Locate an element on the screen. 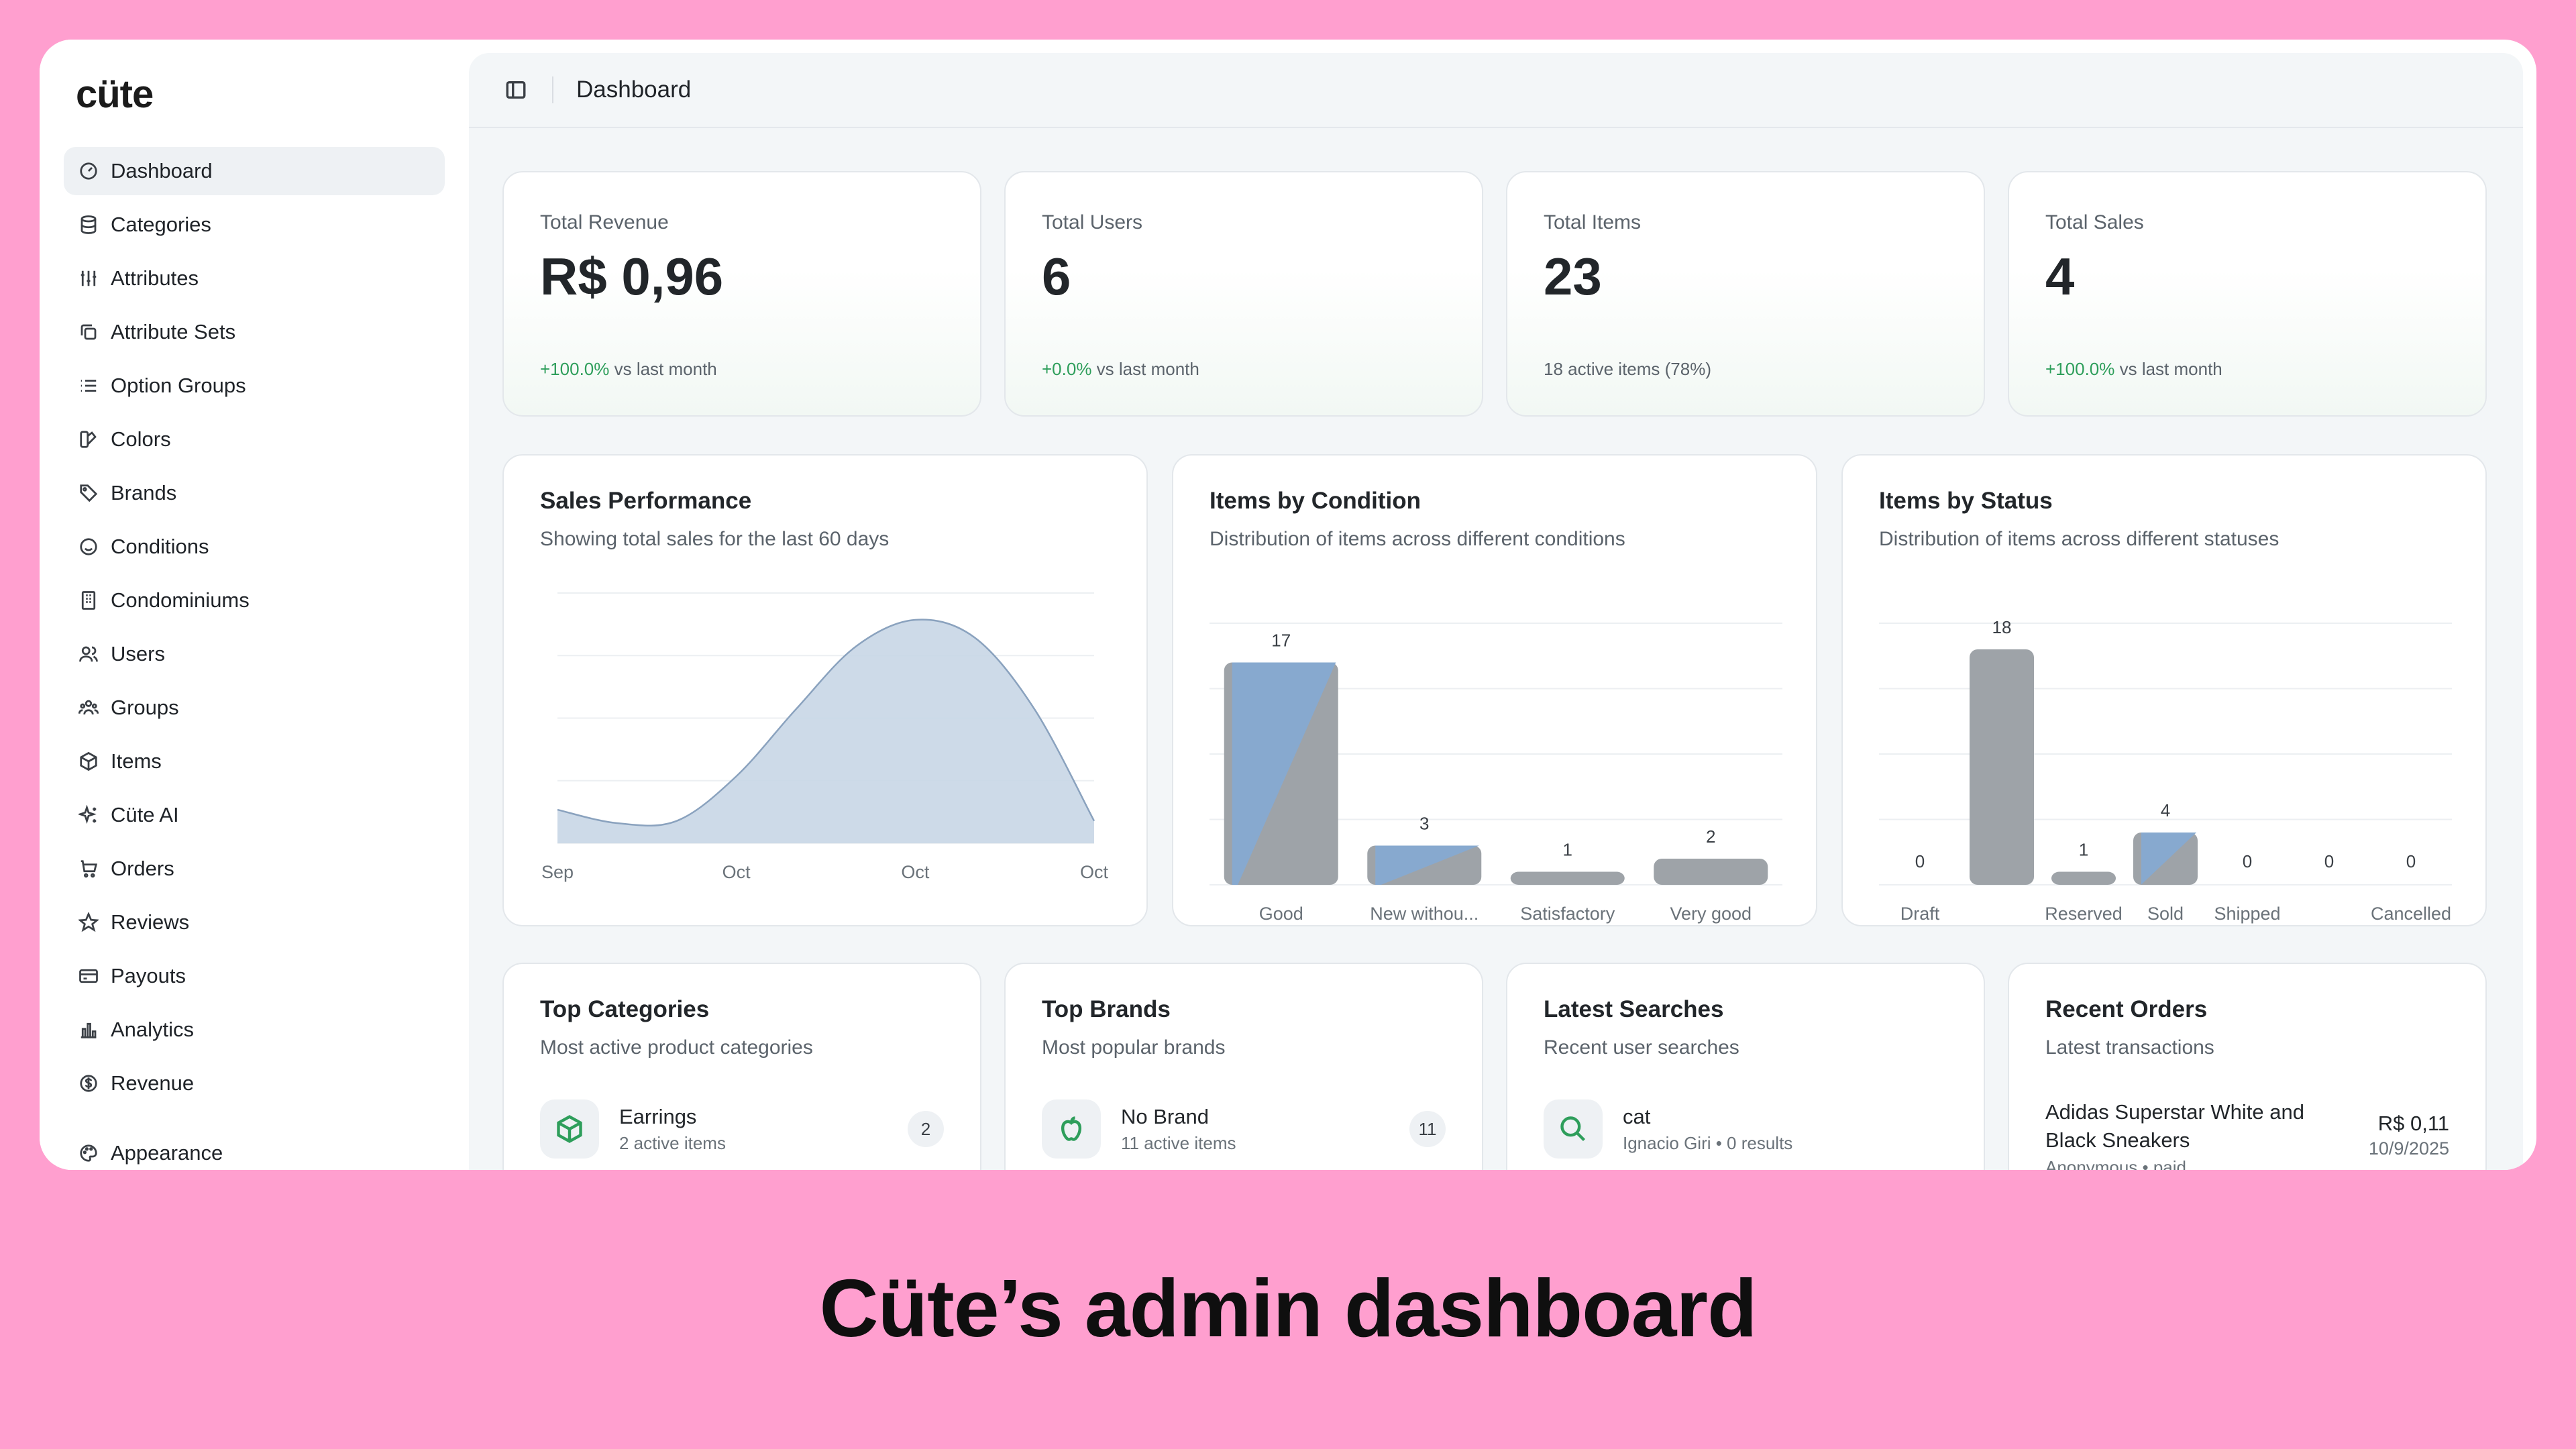  x-tick-label: Draft is located at coordinates (1920, 914).